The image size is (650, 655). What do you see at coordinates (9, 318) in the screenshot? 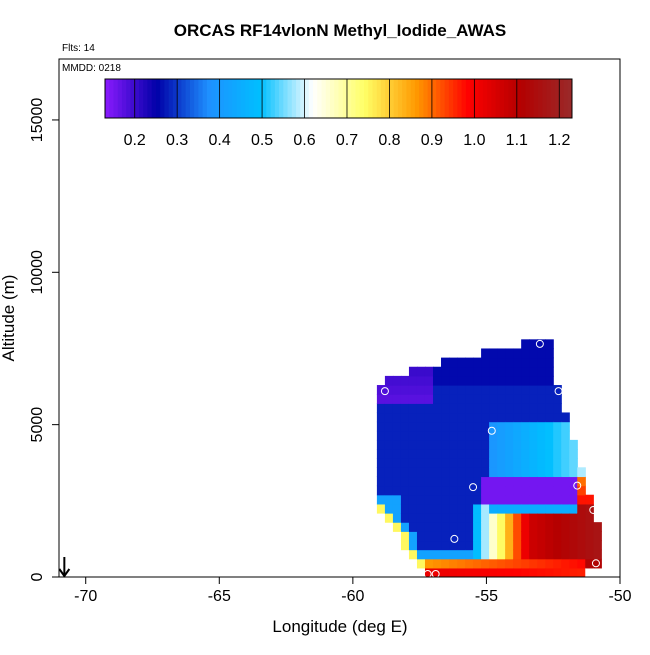
I see `y-axis-label: Altitude (m)` at bounding box center [9, 318].